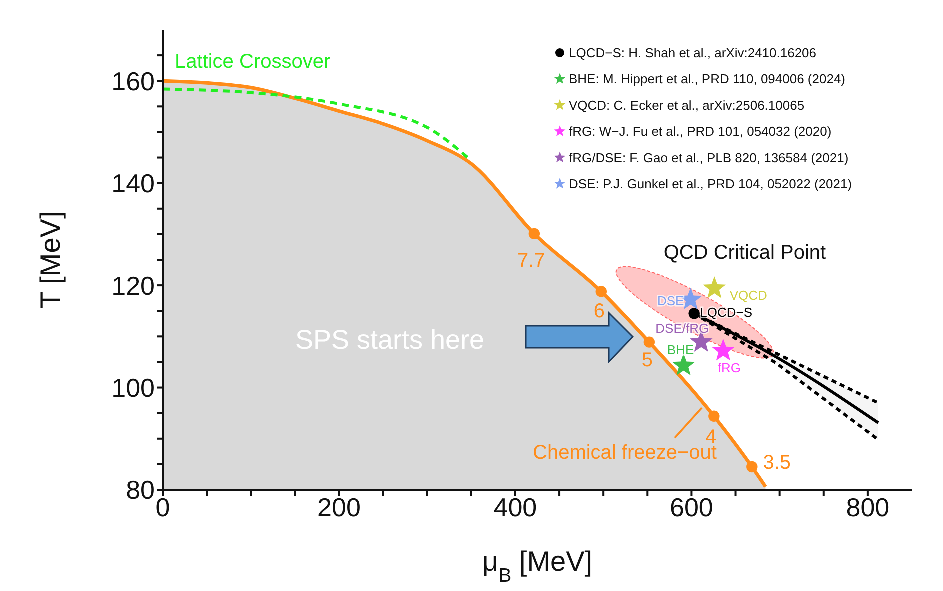 The height and width of the screenshot is (591, 943). What do you see at coordinates (745, 253) in the screenshot?
I see `annotation: QCD Critical Point` at bounding box center [745, 253].